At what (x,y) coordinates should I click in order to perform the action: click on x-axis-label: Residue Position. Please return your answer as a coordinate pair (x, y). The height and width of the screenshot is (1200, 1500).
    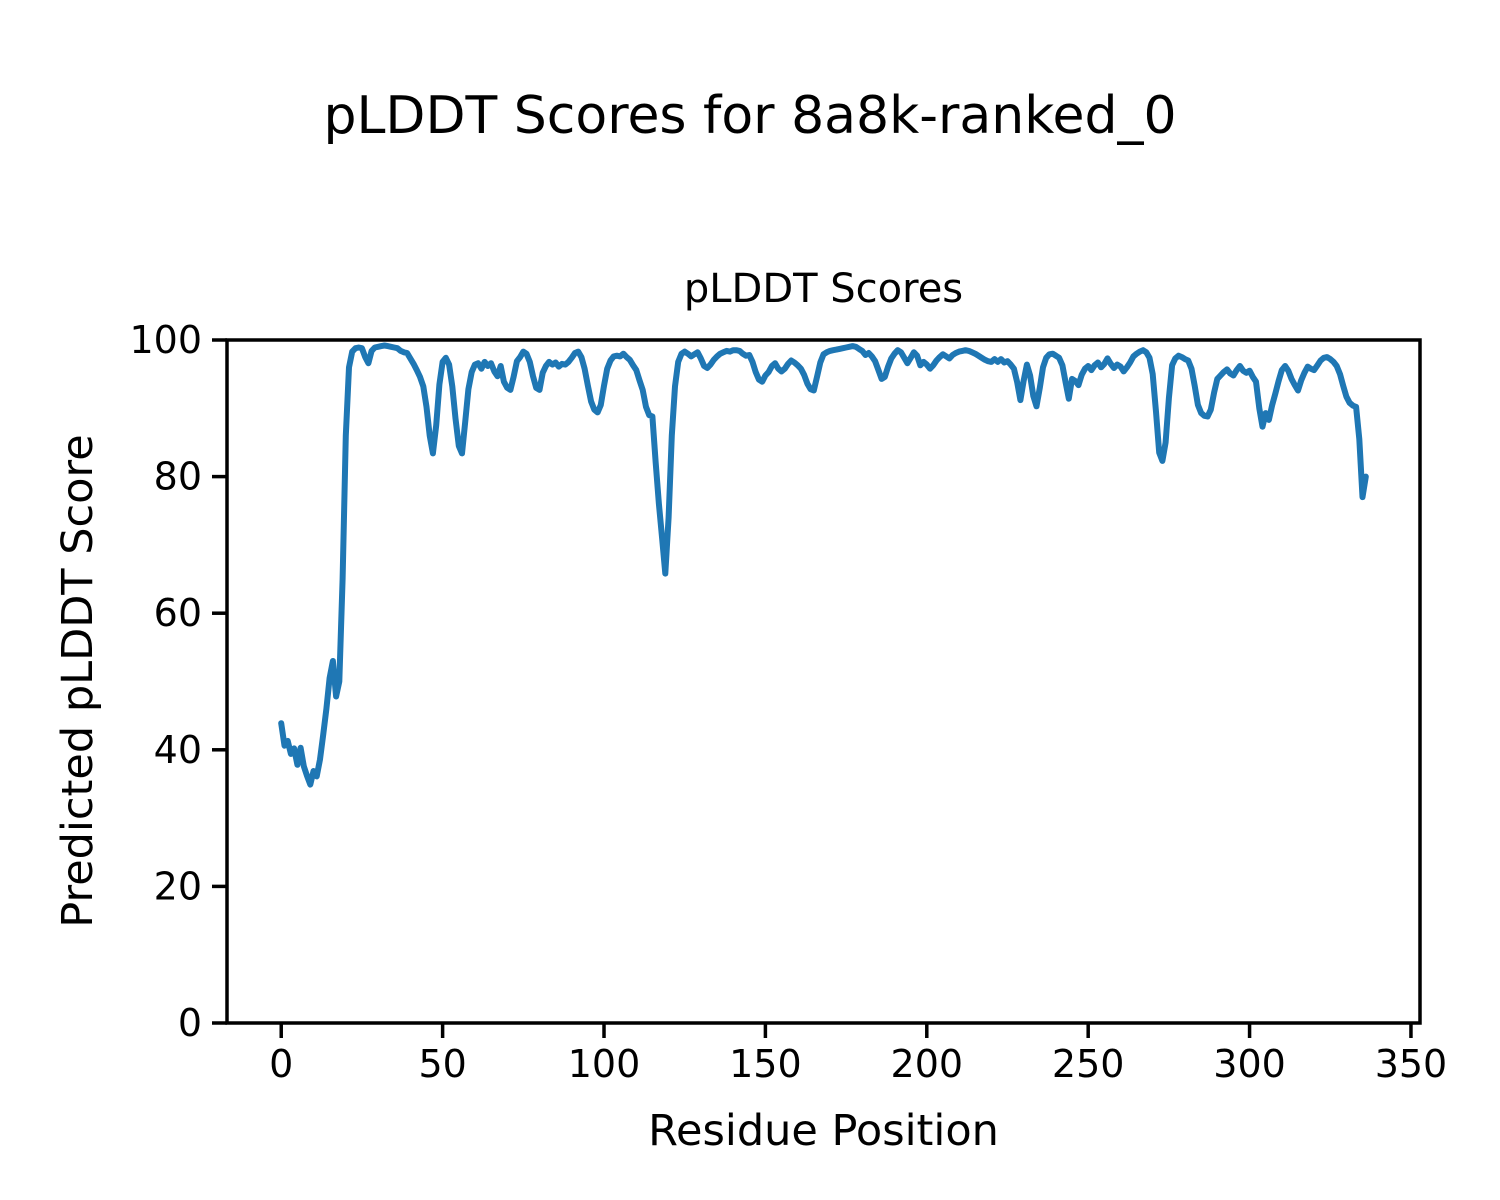
    Looking at the image, I should click on (823, 1131).